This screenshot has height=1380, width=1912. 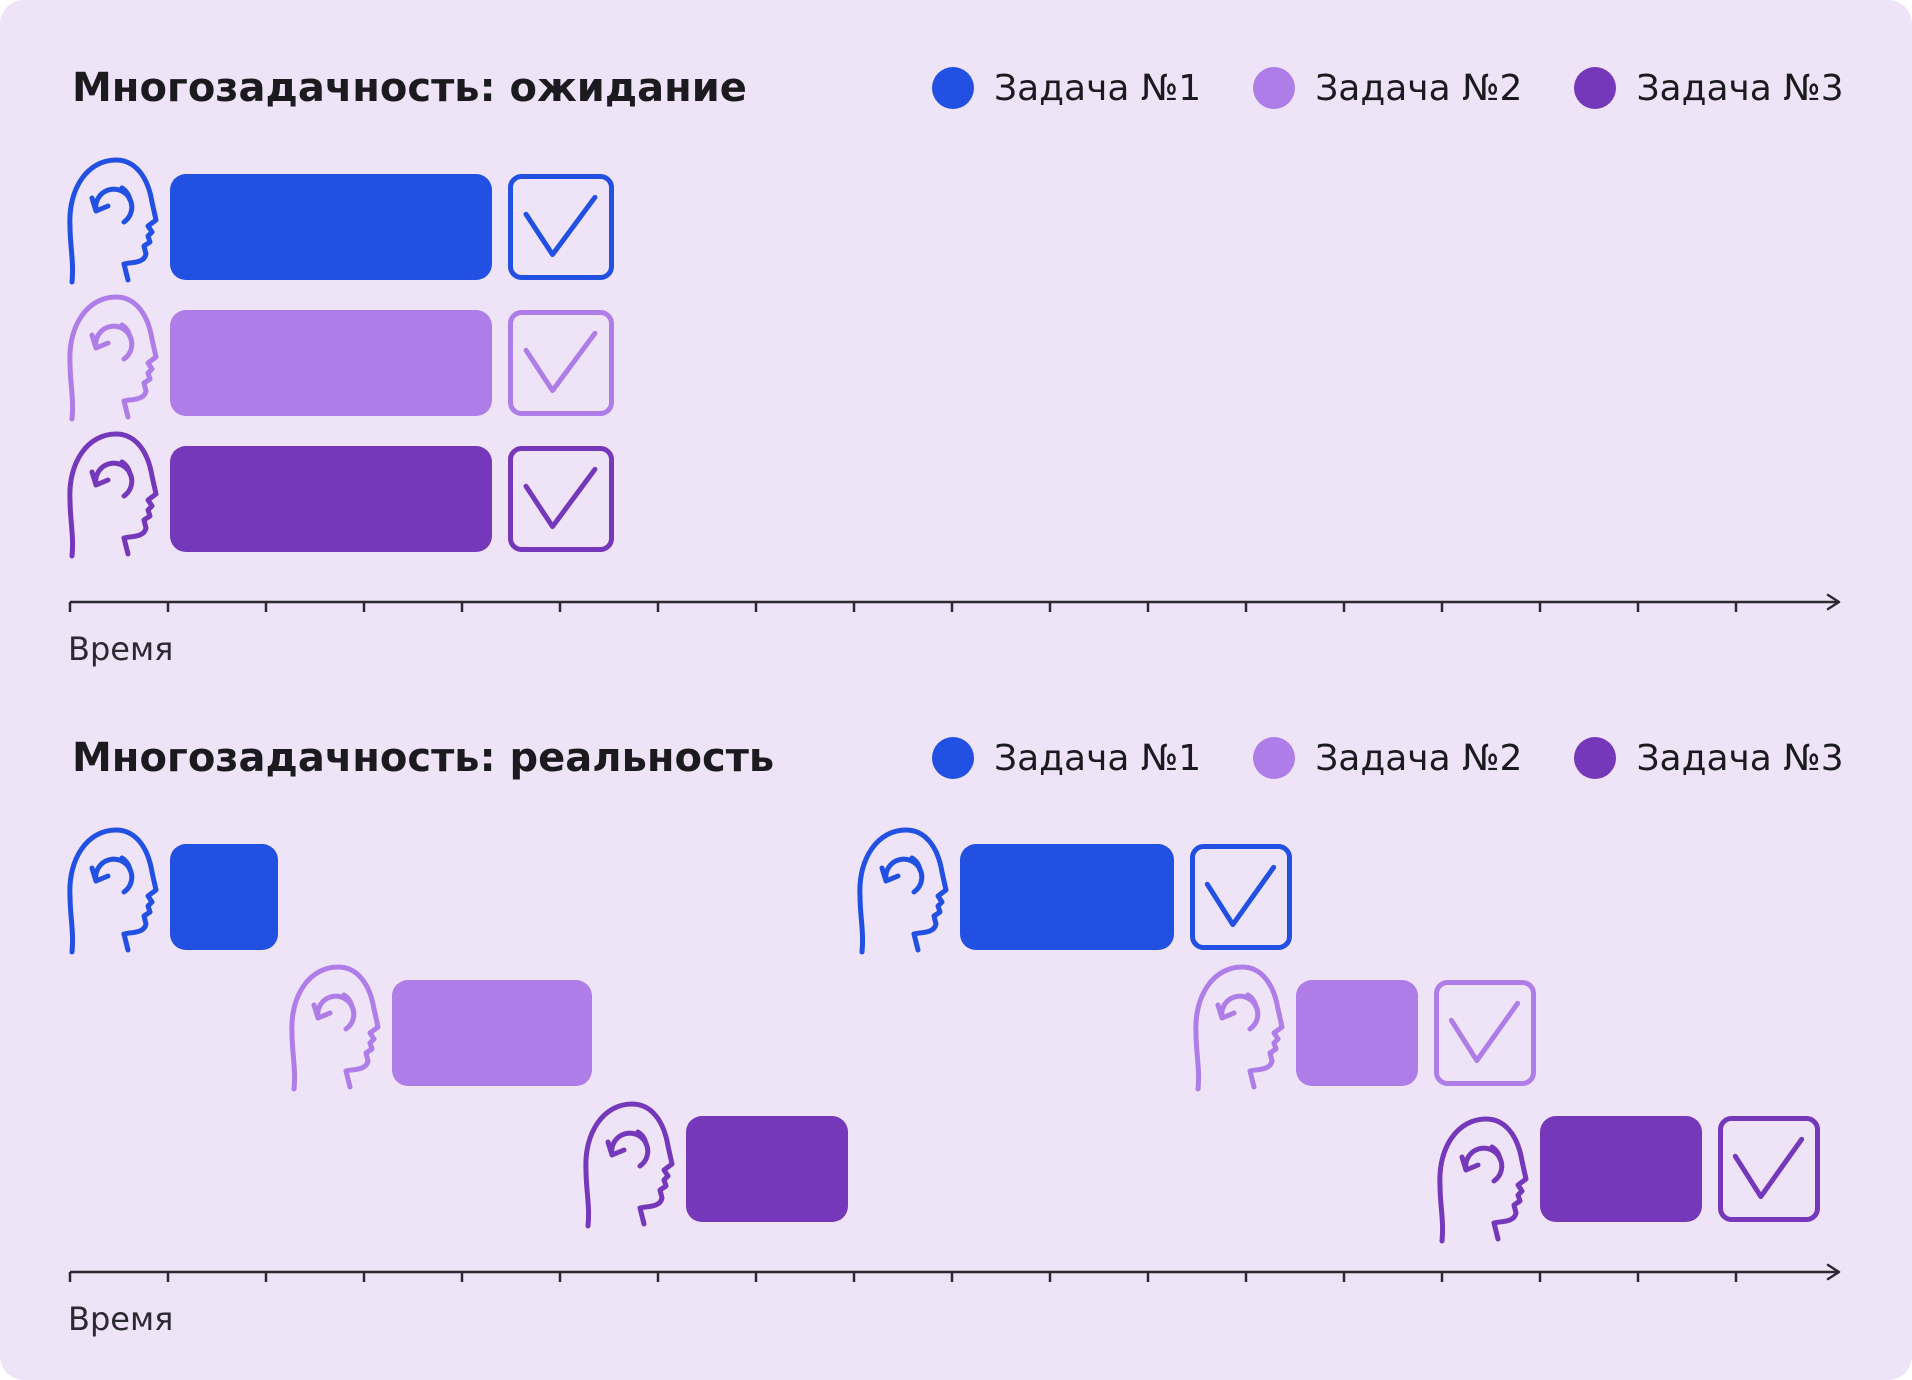 I want to click on panel-title: Многозадачность: реальность, so click(x=423, y=758).